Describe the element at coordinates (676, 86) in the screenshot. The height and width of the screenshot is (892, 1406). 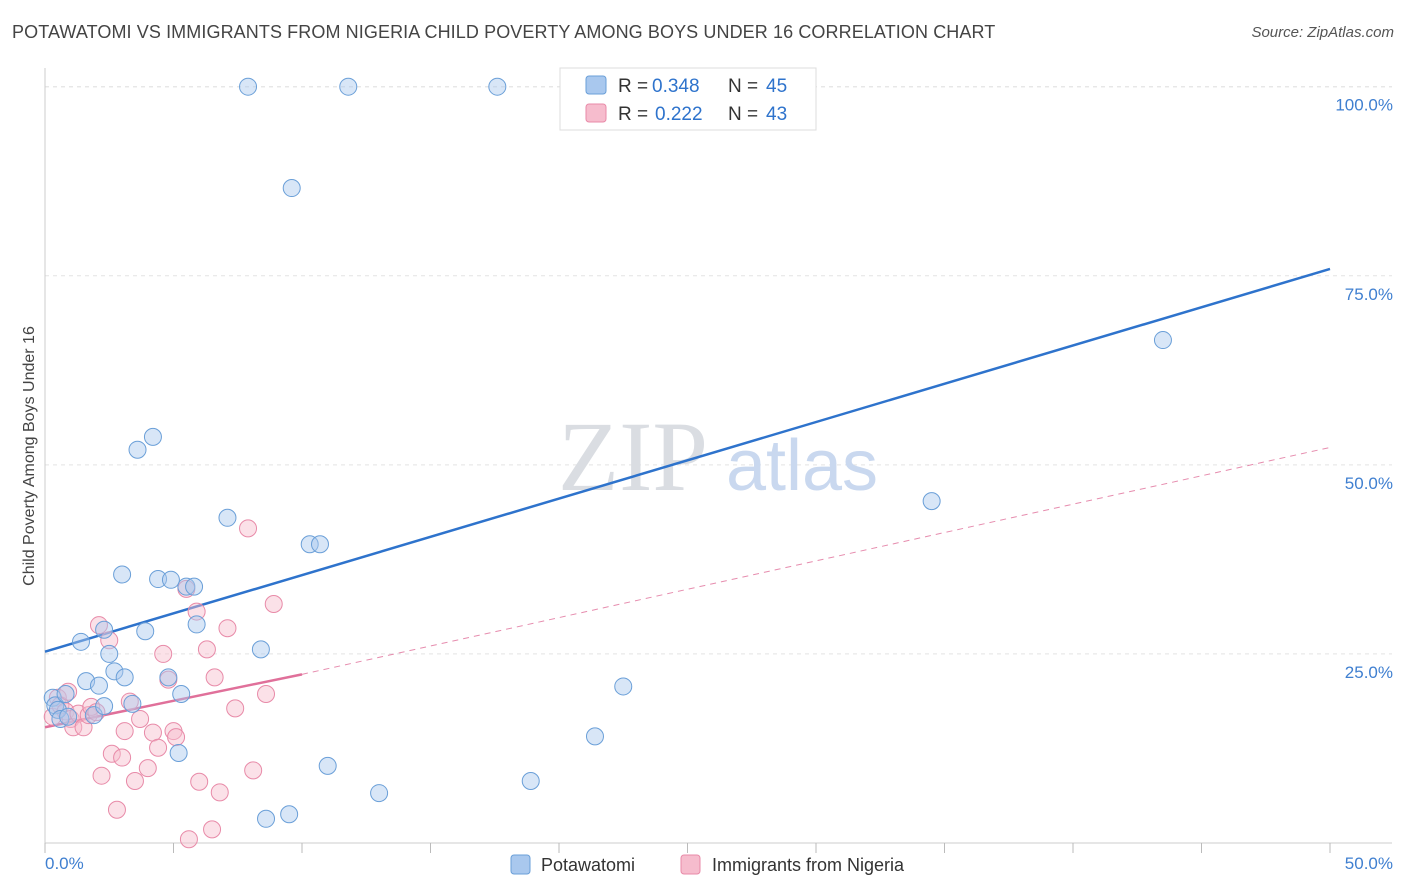
I see `legend-r-value-1: 0.348` at that location.